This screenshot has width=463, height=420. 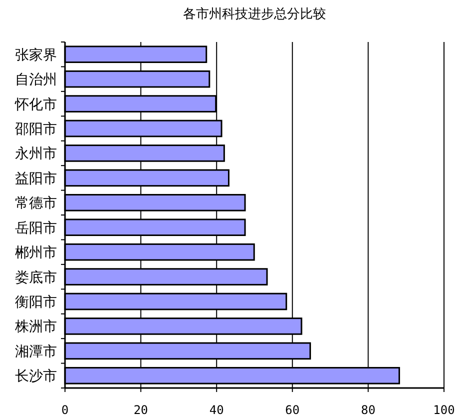 What do you see at coordinates (36, 80) in the screenshot?
I see `y-tick-label: 自治州` at bounding box center [36, 80].